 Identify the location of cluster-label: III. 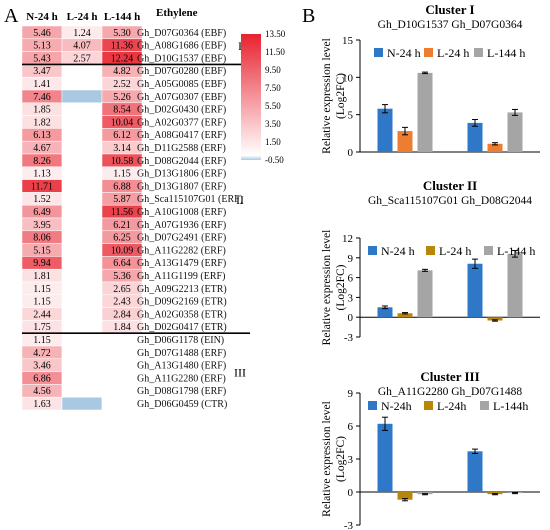
(240, 373).